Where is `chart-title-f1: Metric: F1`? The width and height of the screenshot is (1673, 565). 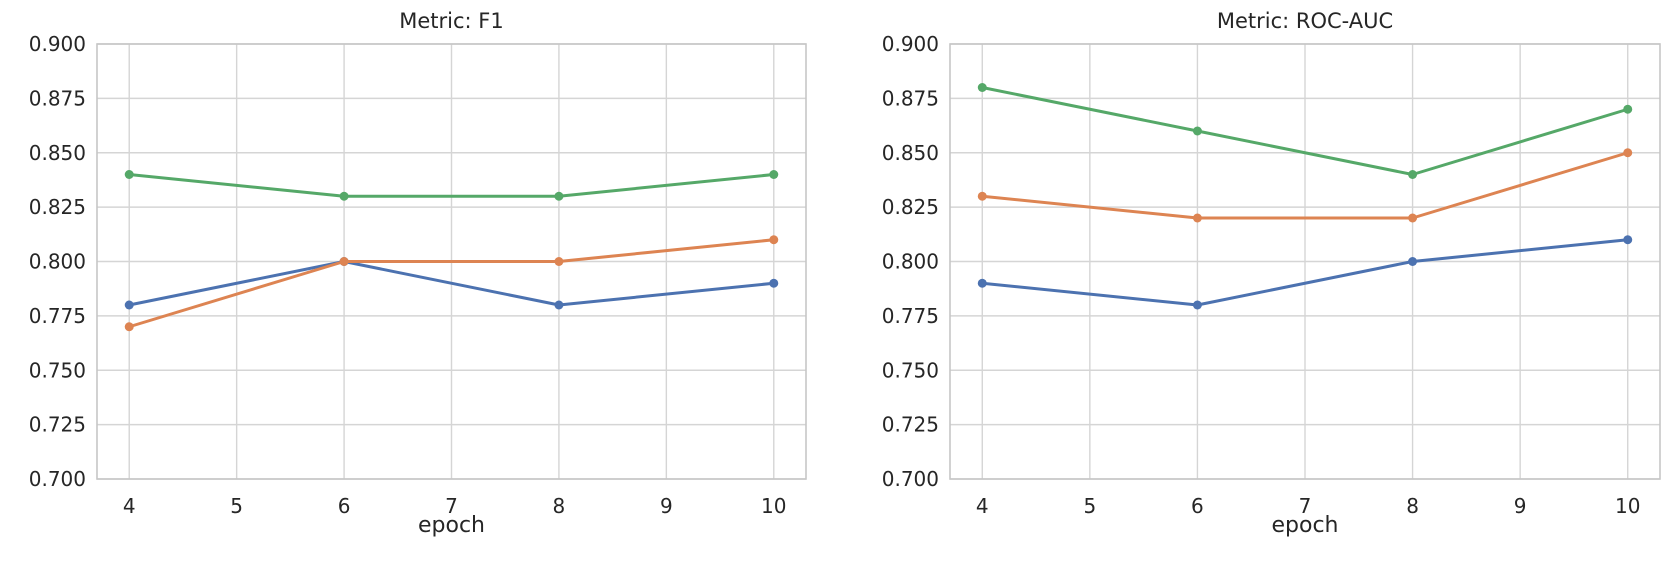 chart-title-f1: Metric: F1 is located at coordinates (451, 21).